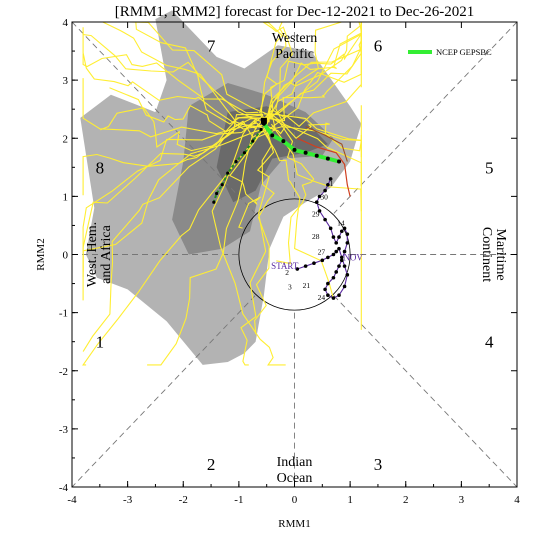 Image resolution: width=540 pixels, height=540 pixels. I want to click on diagonal-ne, so click(425, 117).